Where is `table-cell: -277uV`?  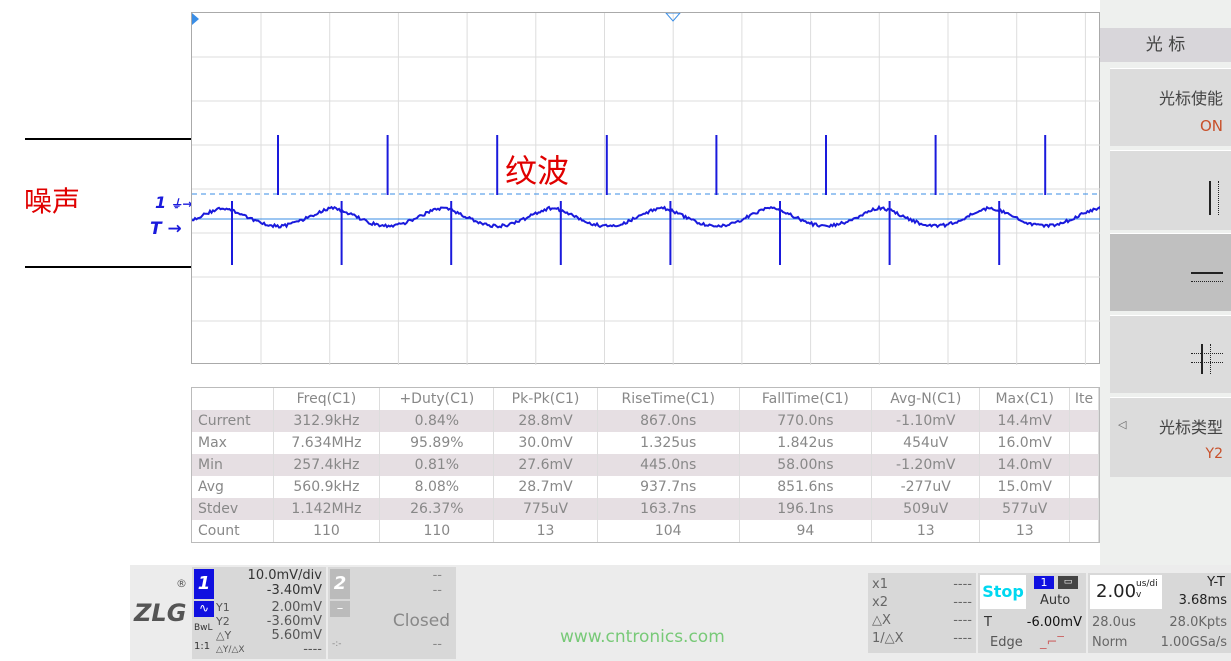 table-cell: -277uV is located at coordinates (926, 487).